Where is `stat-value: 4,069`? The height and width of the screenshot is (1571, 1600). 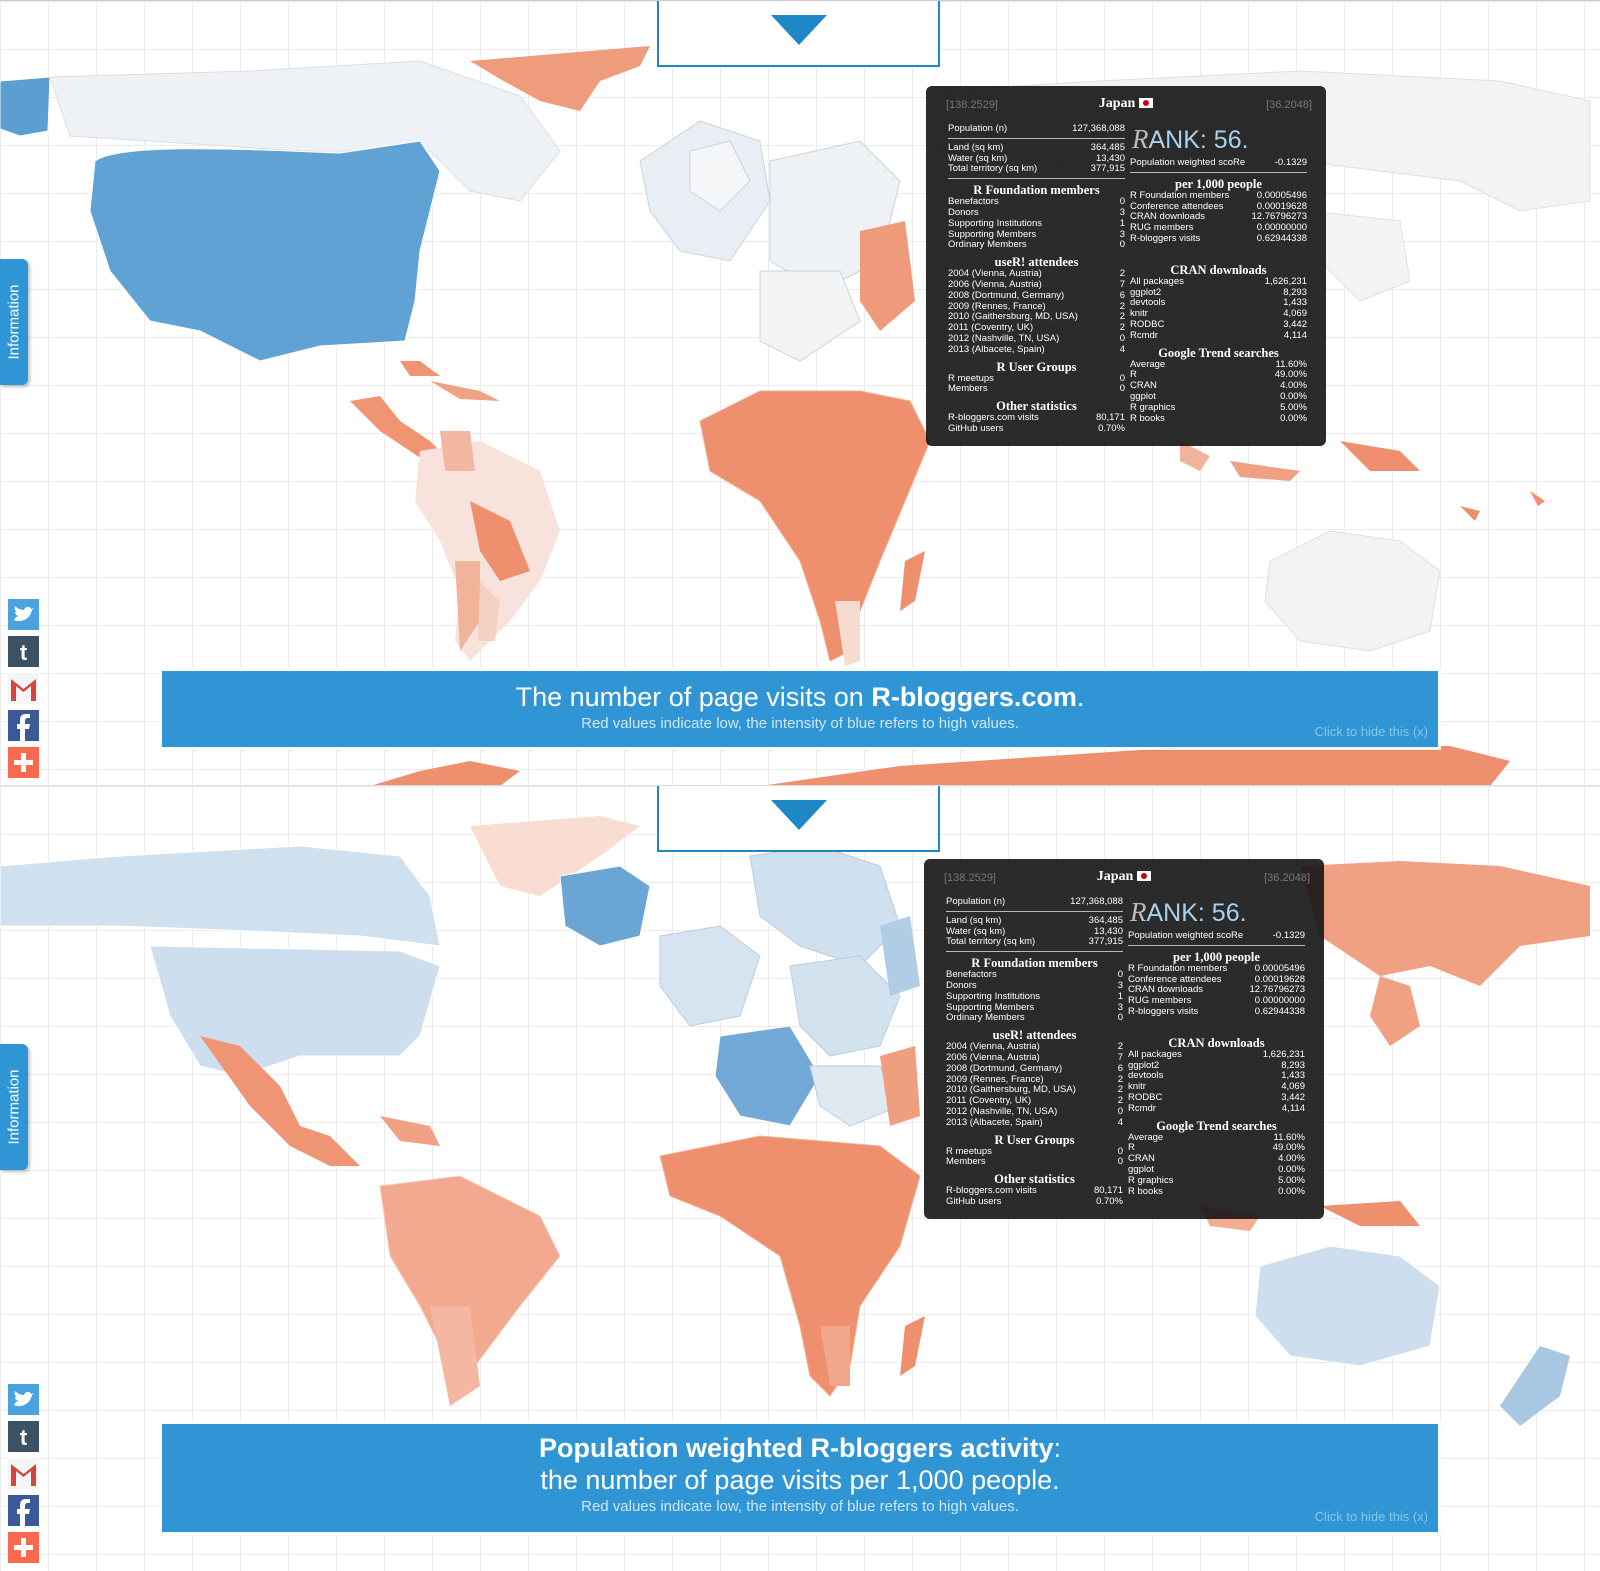 stat-value: 4,069 is located at coordinates (1295, 314).